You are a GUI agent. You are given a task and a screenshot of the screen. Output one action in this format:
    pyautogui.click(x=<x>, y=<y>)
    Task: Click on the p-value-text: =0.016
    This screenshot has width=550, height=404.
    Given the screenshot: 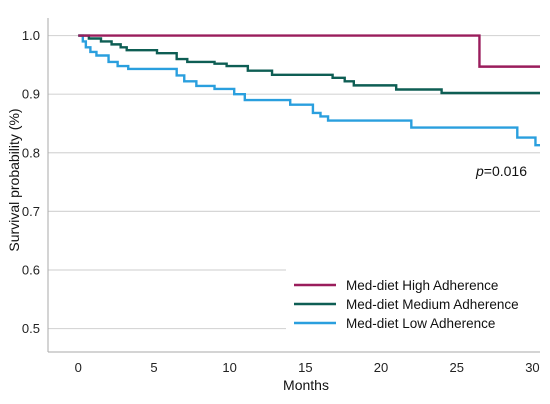 What is the action you would take?
    pyautogui.click(x=505, y=171)
    